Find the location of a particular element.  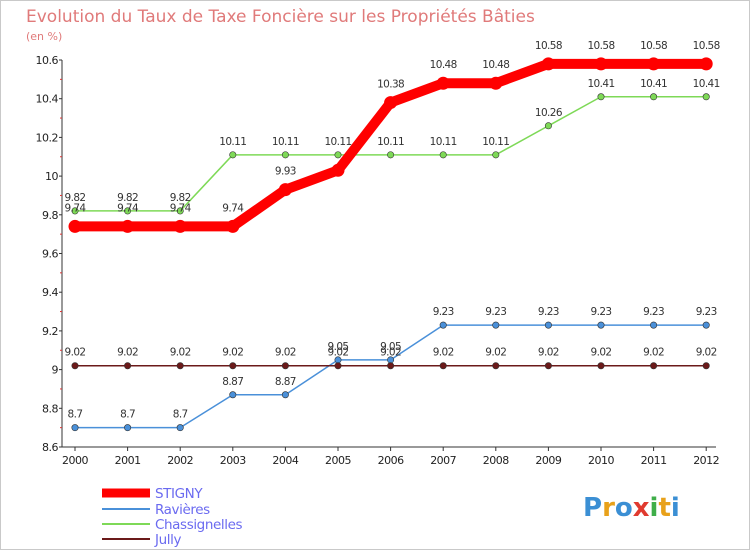

x-tick-label: 2003 is located at coordinates (233, 460).